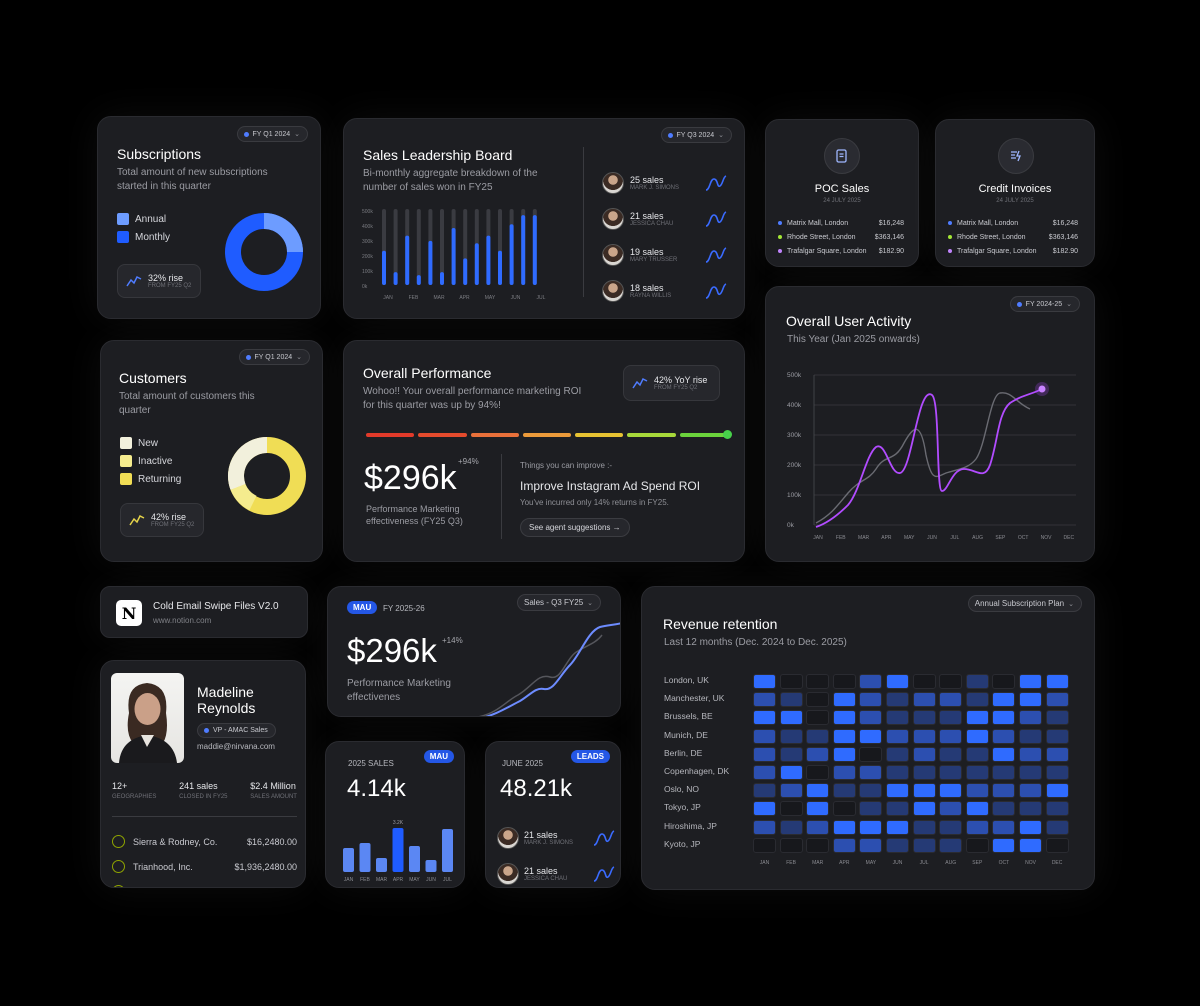 The width and height of the screenshot is (1200, 1006). I want to click on retention-plan-dropdown: Annual Subscription Plan ⌄, so click(1024, 603).